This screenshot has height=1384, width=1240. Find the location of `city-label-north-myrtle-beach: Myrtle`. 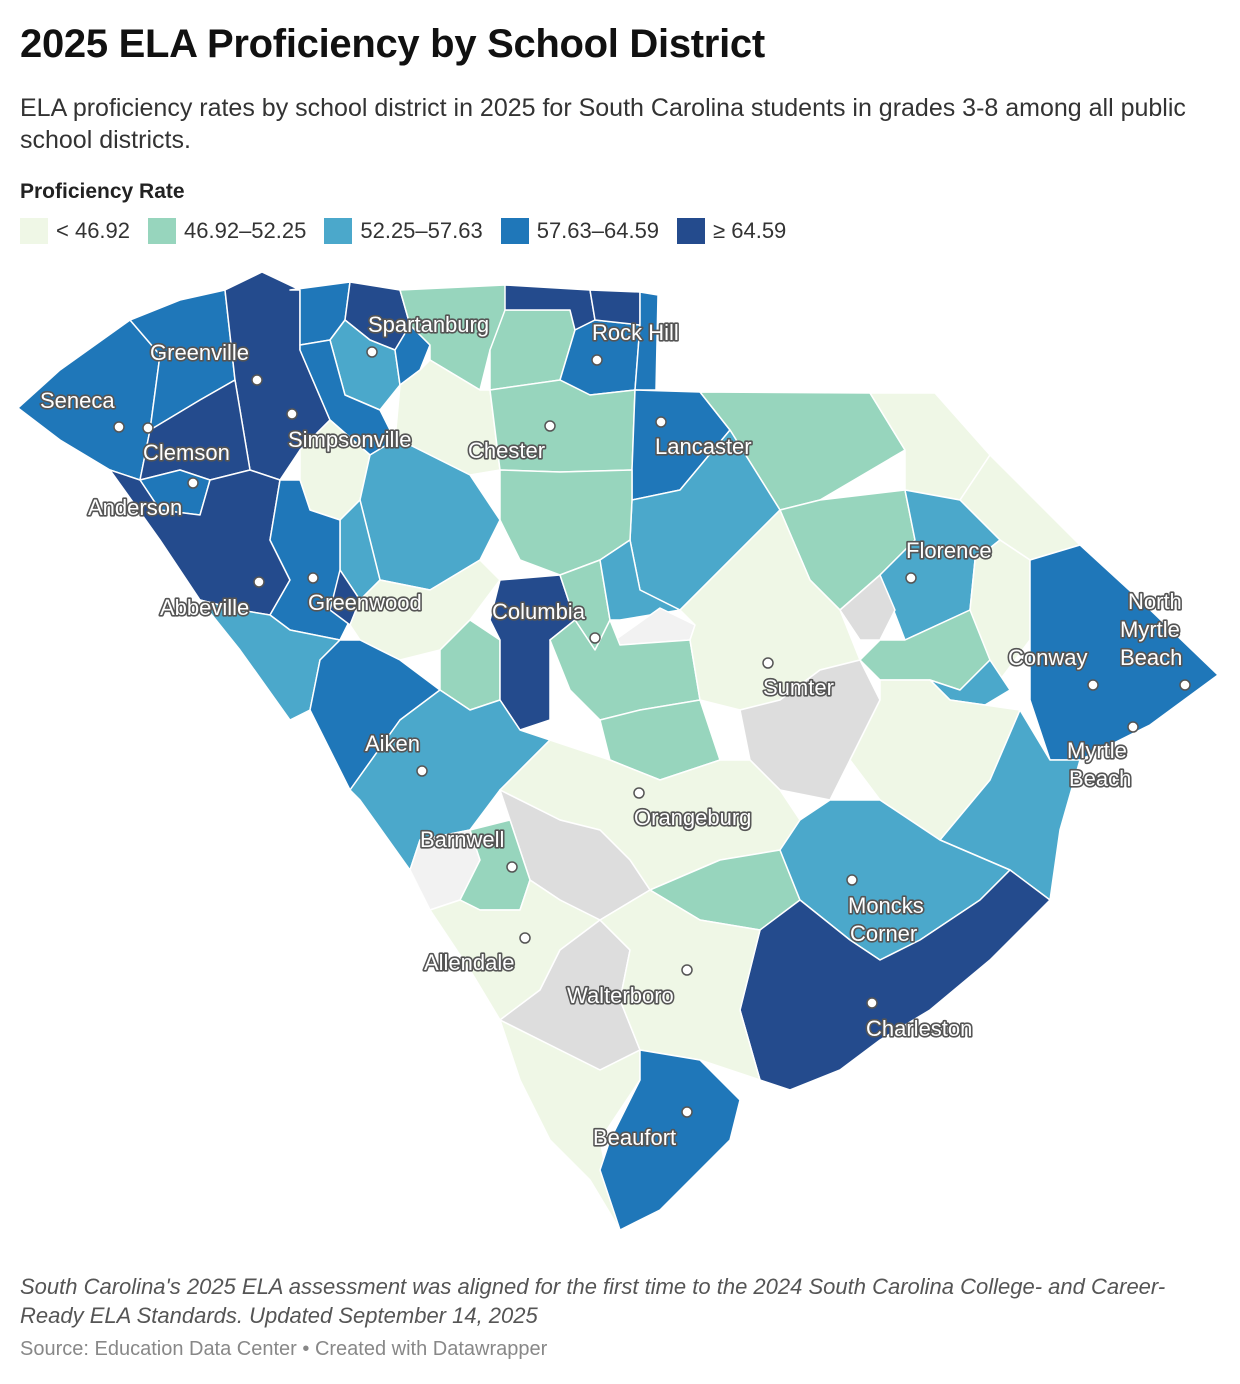

city-label-north-myrtle-beach: Myrtle is located at coordinates (1150, 629).